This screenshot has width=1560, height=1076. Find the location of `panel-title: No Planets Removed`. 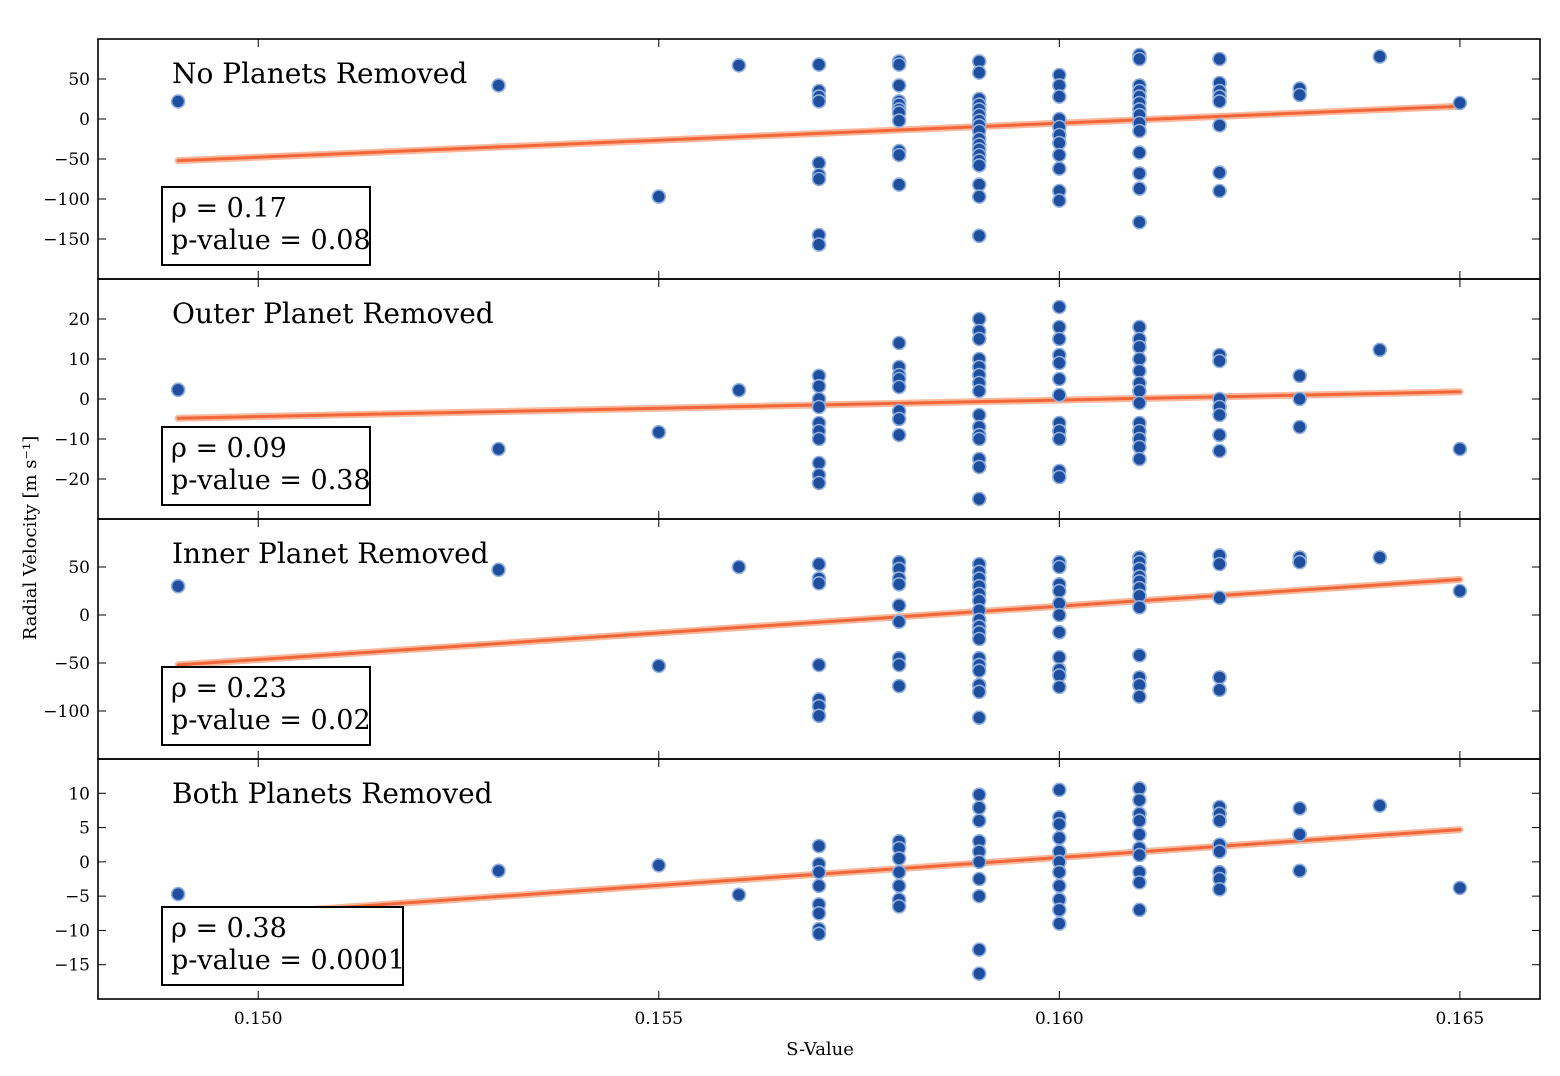

panel-title: No Planets Removed is located at coordinates (319, 73).